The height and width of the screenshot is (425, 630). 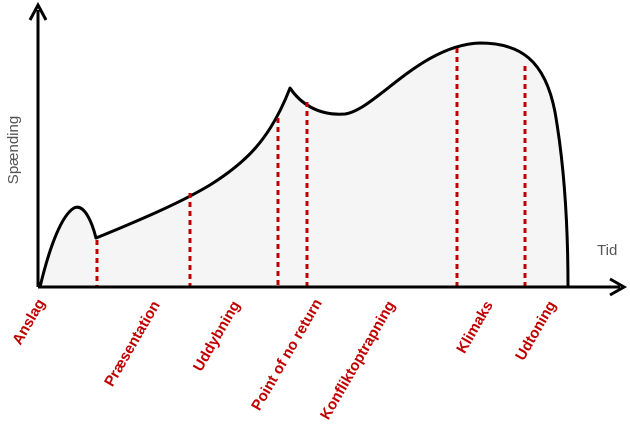 I want to click on phase-label-3: Uddybning, so click(x=217, y=336).